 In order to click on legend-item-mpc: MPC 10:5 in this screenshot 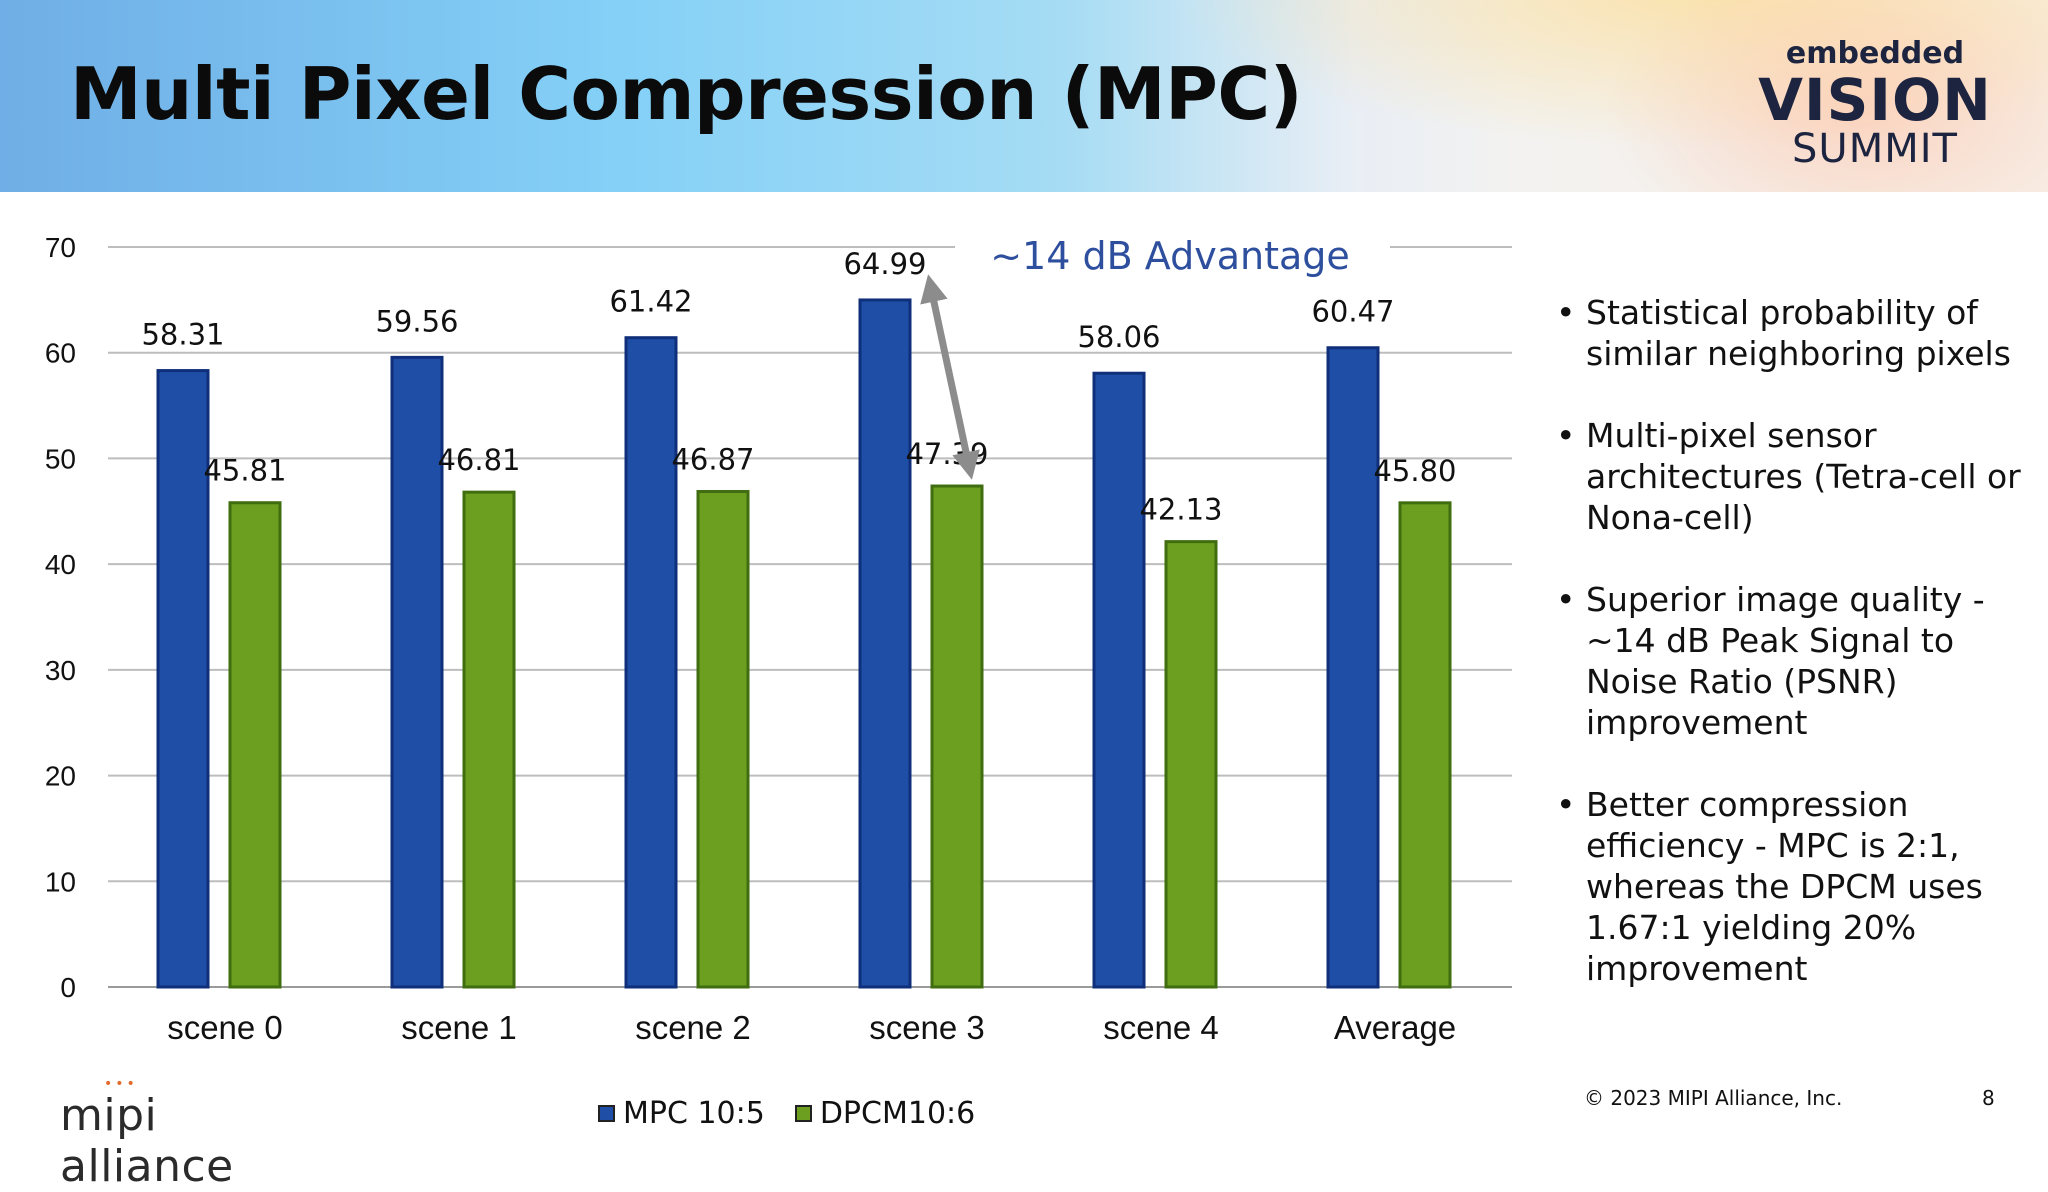, I will do `click(681, 1113)`.